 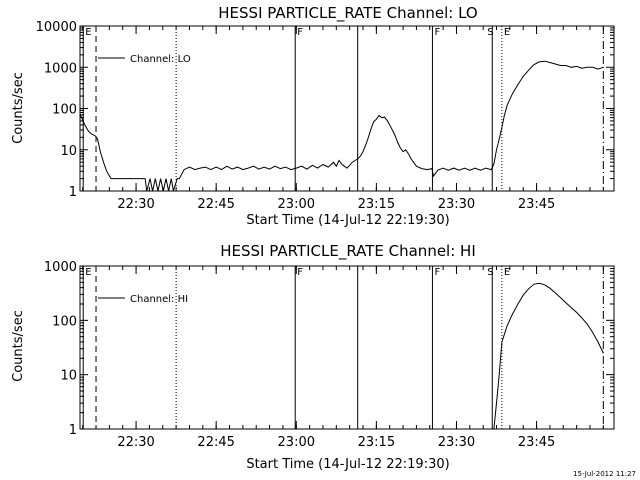 What do you see at coordinates (64, 321) in the screenshot?
I see `panel-hi-ytick-label: 100` at bounding box center [64, 321].